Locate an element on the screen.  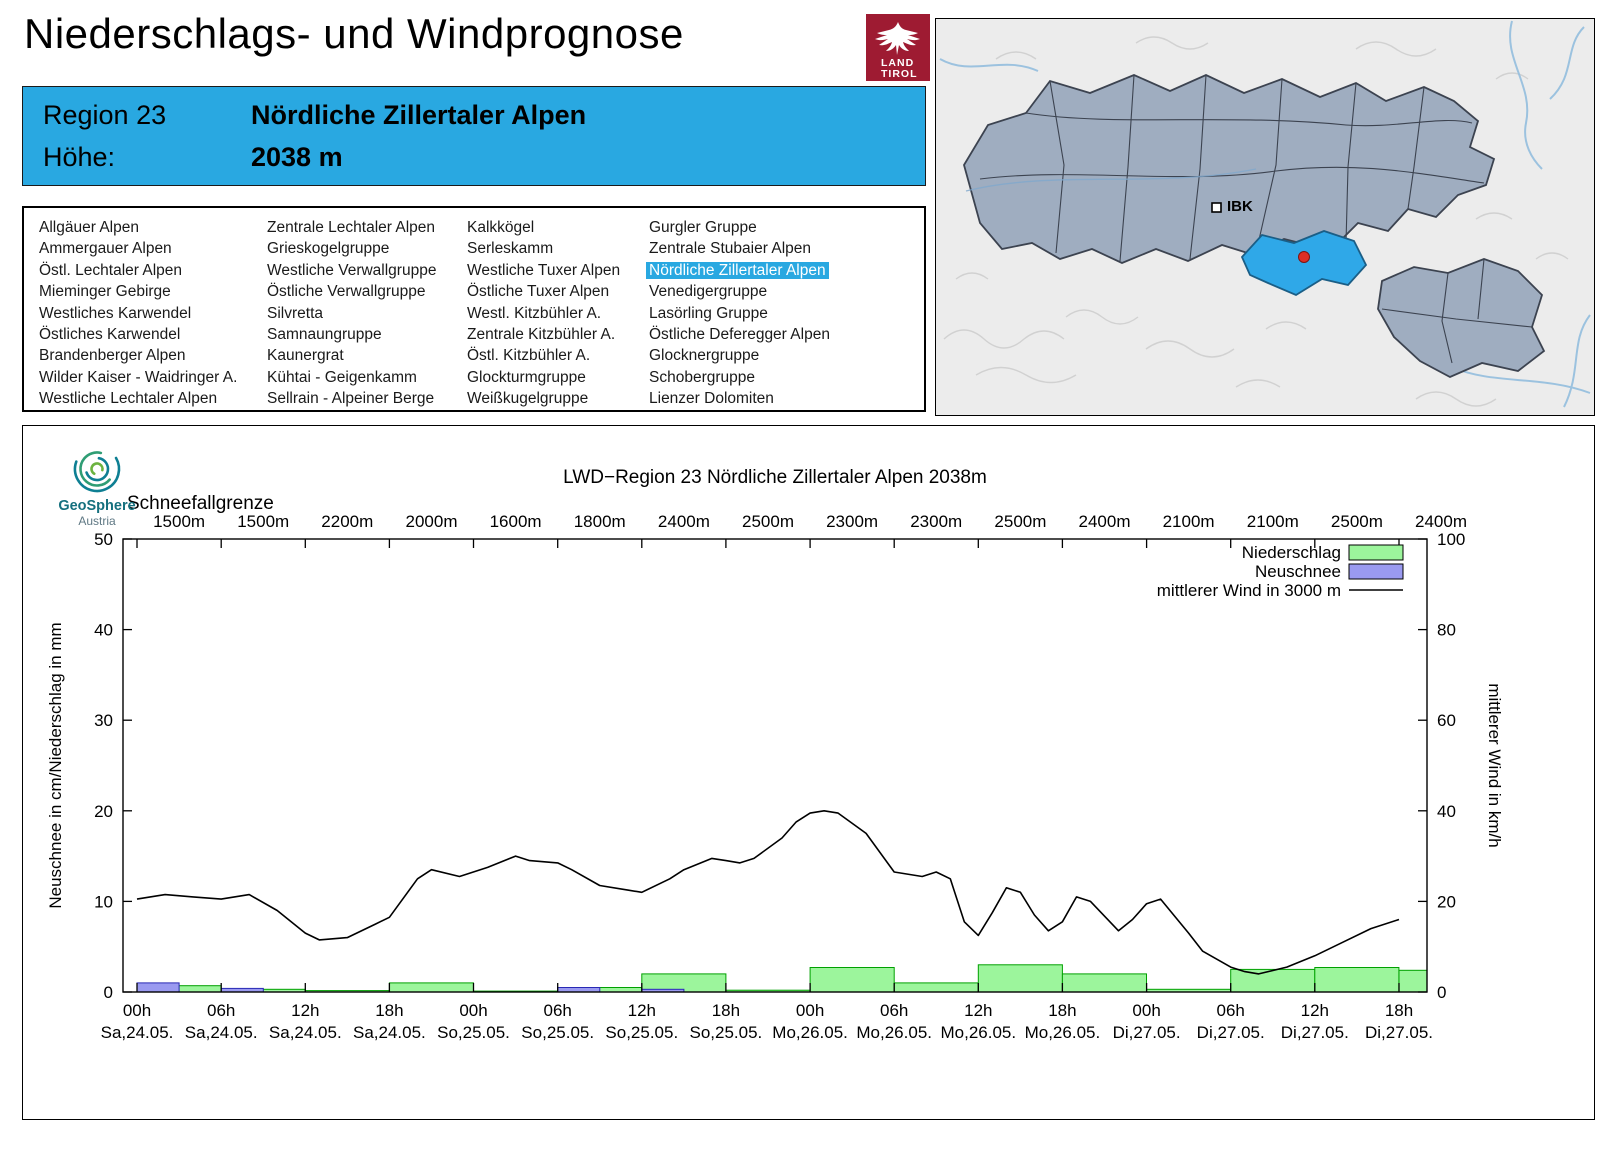
snowline-value: 1800m is located at coordinates (600, 521).